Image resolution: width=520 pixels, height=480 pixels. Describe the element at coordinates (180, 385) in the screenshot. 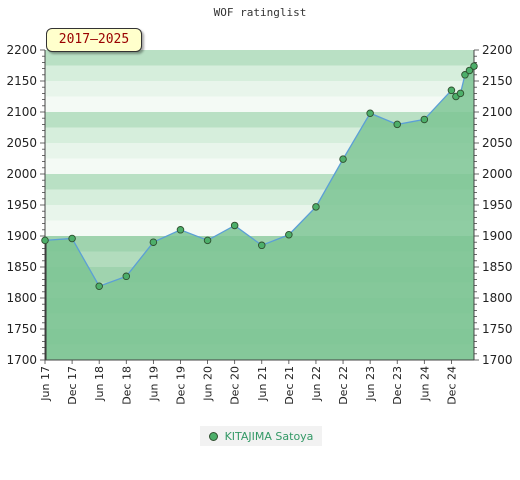

I see `x-tick-label: Dec 19` at that location.